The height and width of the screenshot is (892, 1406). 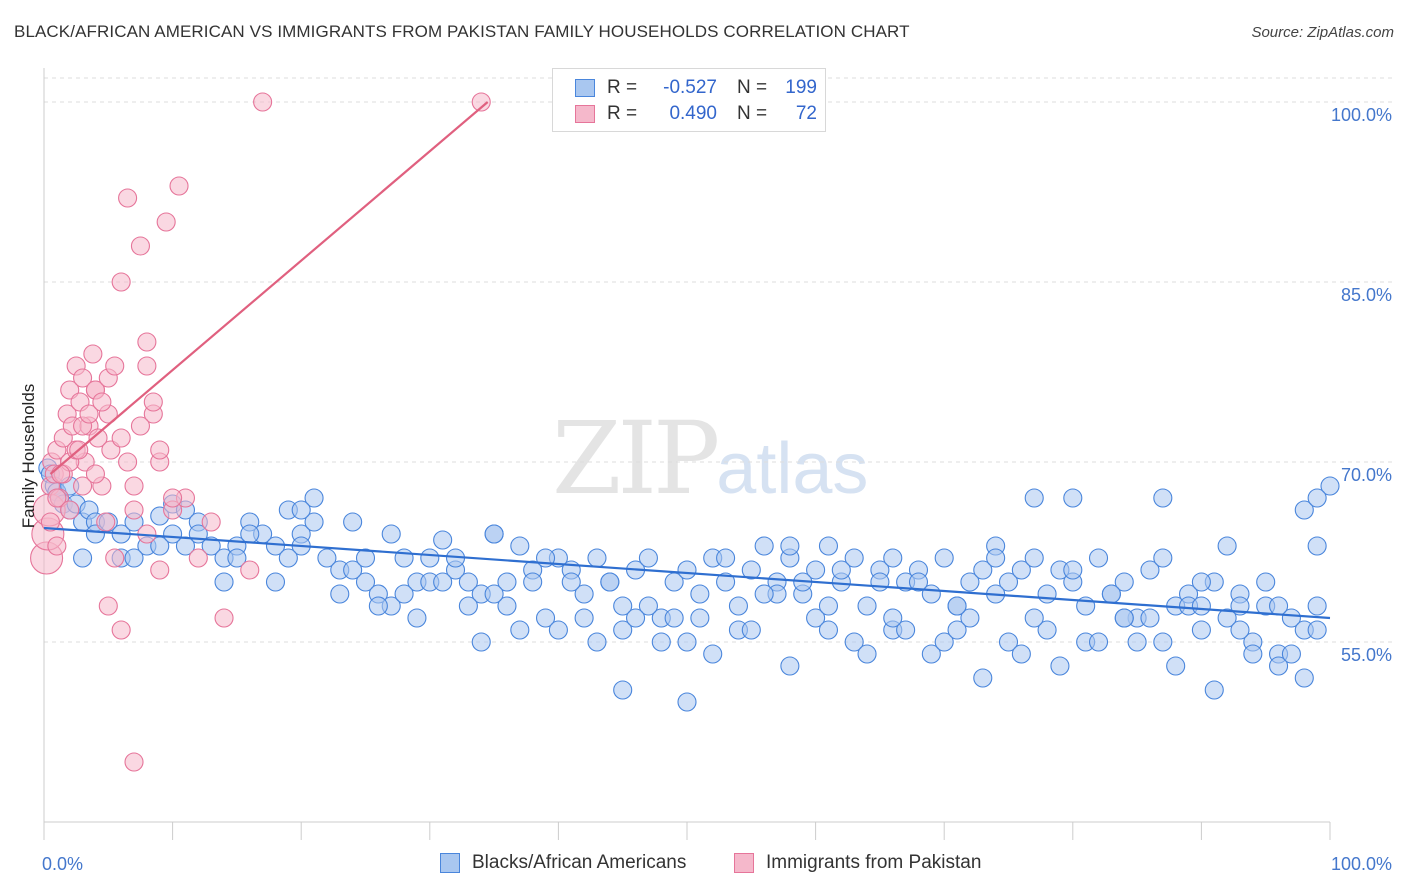 I want to click on legend-item-pakistan: Immigrants from Pakistan, so click(x=857, y=863).